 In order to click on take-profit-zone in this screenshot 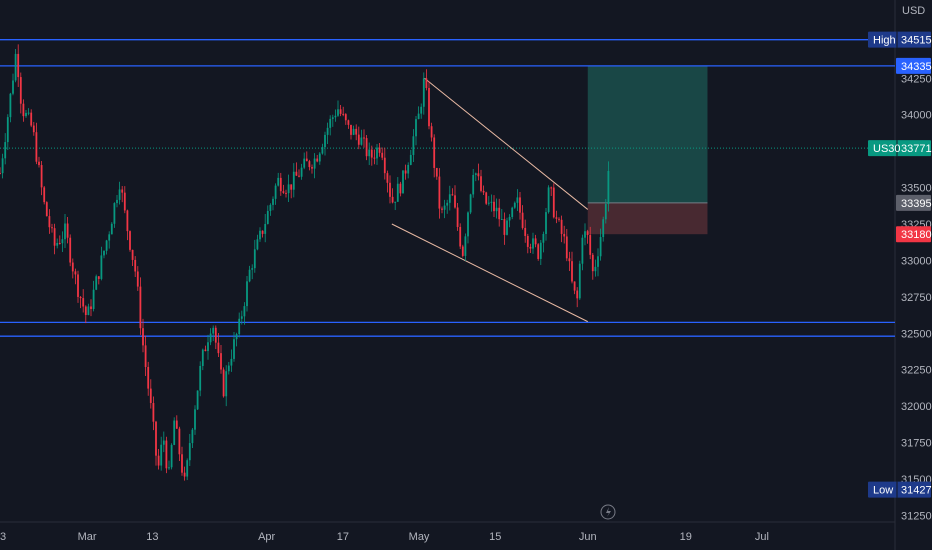, I will do `click(647, 134)`.